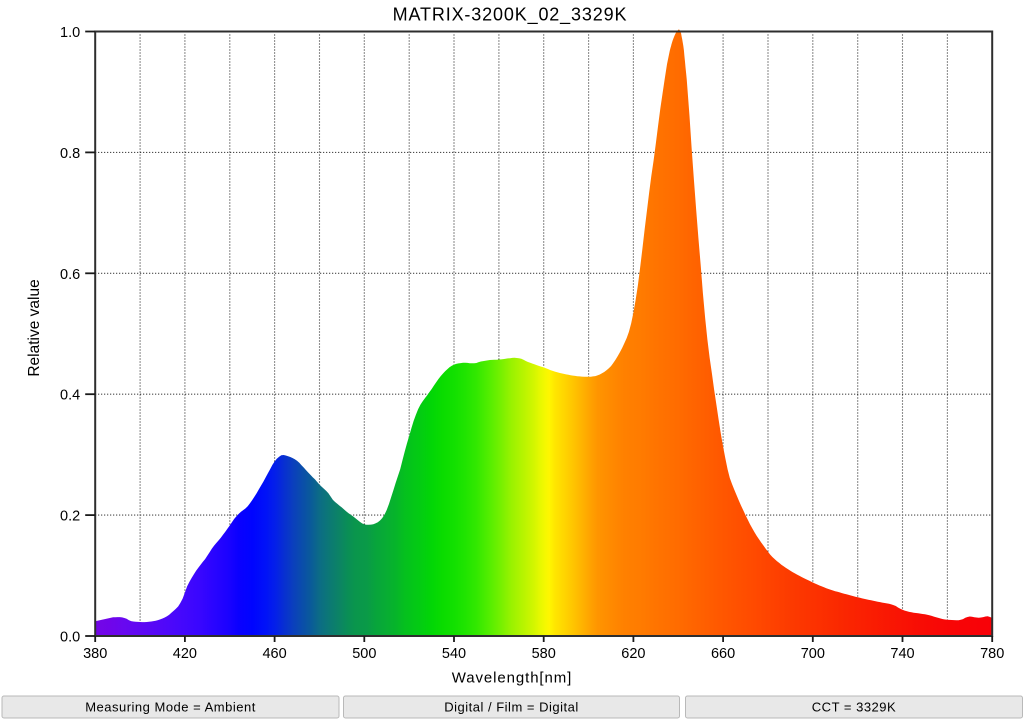  What do you see at coordinates (544, 654) in the screenshot?
I see `svg-text: 580` at bounding box center [544, 654].